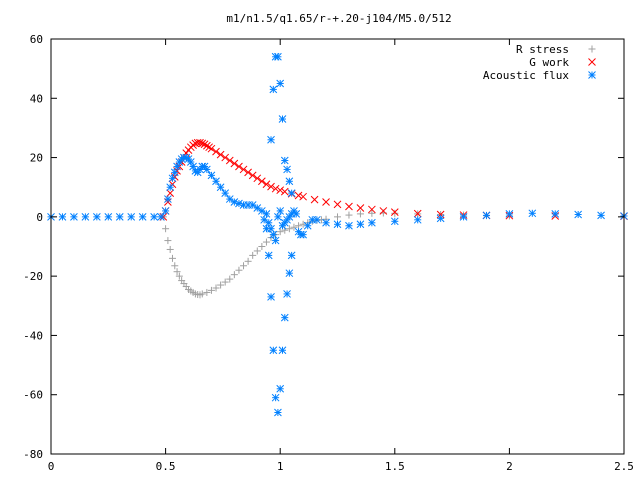 The width and height of the screenshot is (640, 480). Describe the element at coordinates (592, 62) in the screenshot. I see `legend-marker` at that location.